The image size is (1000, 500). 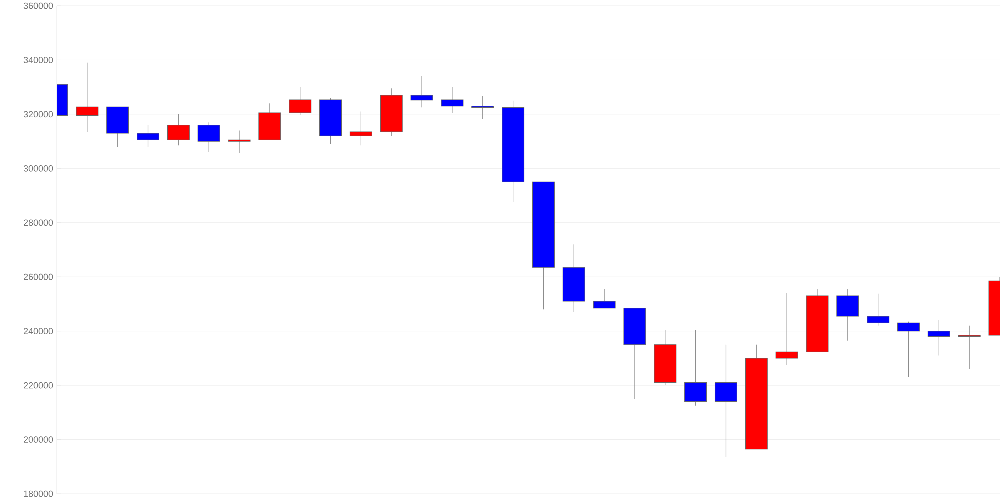 I want to click on y-tick-label: 240000, so click(x=39, y=331).